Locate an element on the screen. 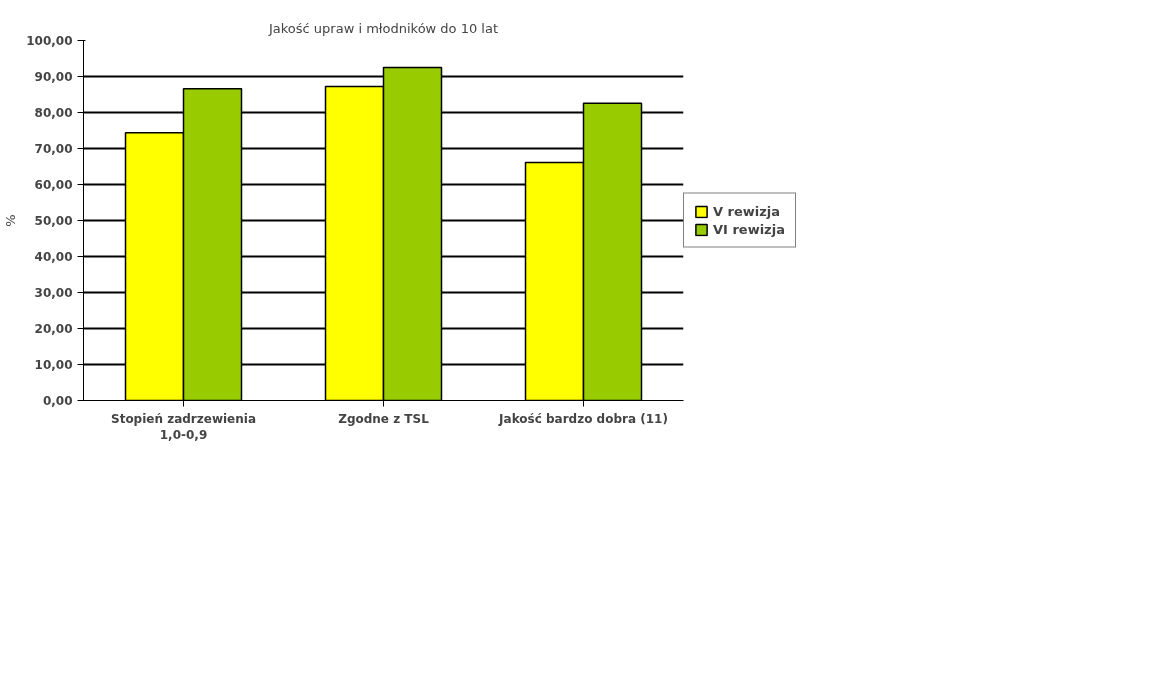 The width and height of the screenshot is (1152, 687). y-tick-label: 10,00 is located at coordinates (53, 365).